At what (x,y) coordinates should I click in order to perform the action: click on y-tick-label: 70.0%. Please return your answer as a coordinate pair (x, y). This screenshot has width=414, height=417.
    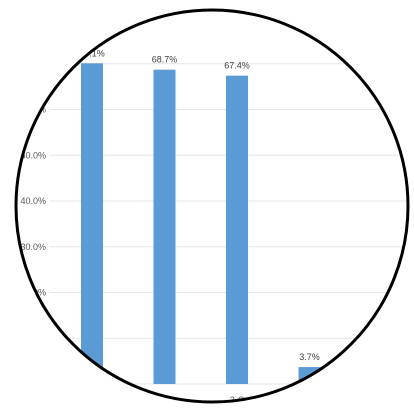
    Looking at the image, I should click on (33, 64).